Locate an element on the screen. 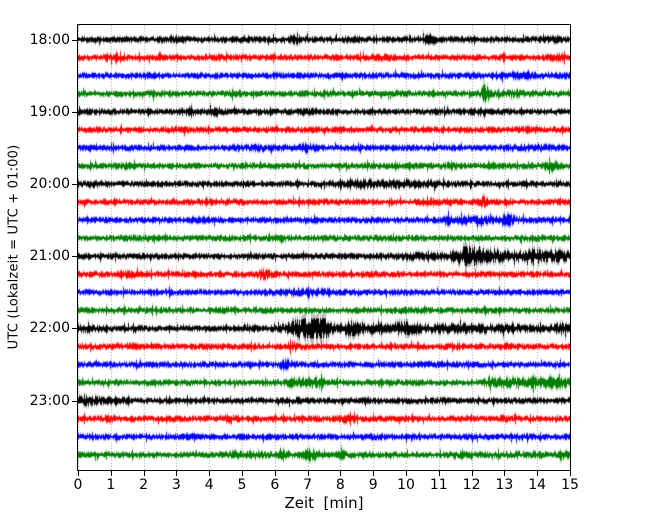 Image resolution: width=650 pixels, height=520 pixels. y-tick-label: 20:00 is located at coordinates (49, 183).